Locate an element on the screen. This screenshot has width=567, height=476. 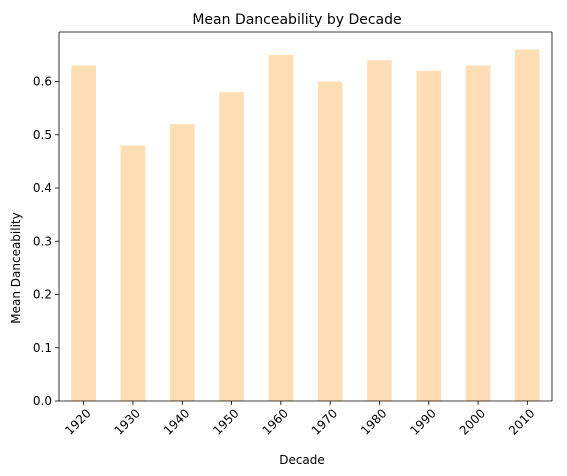
x-tick-label-1950: 1950 is located at coordinates (225, 421).